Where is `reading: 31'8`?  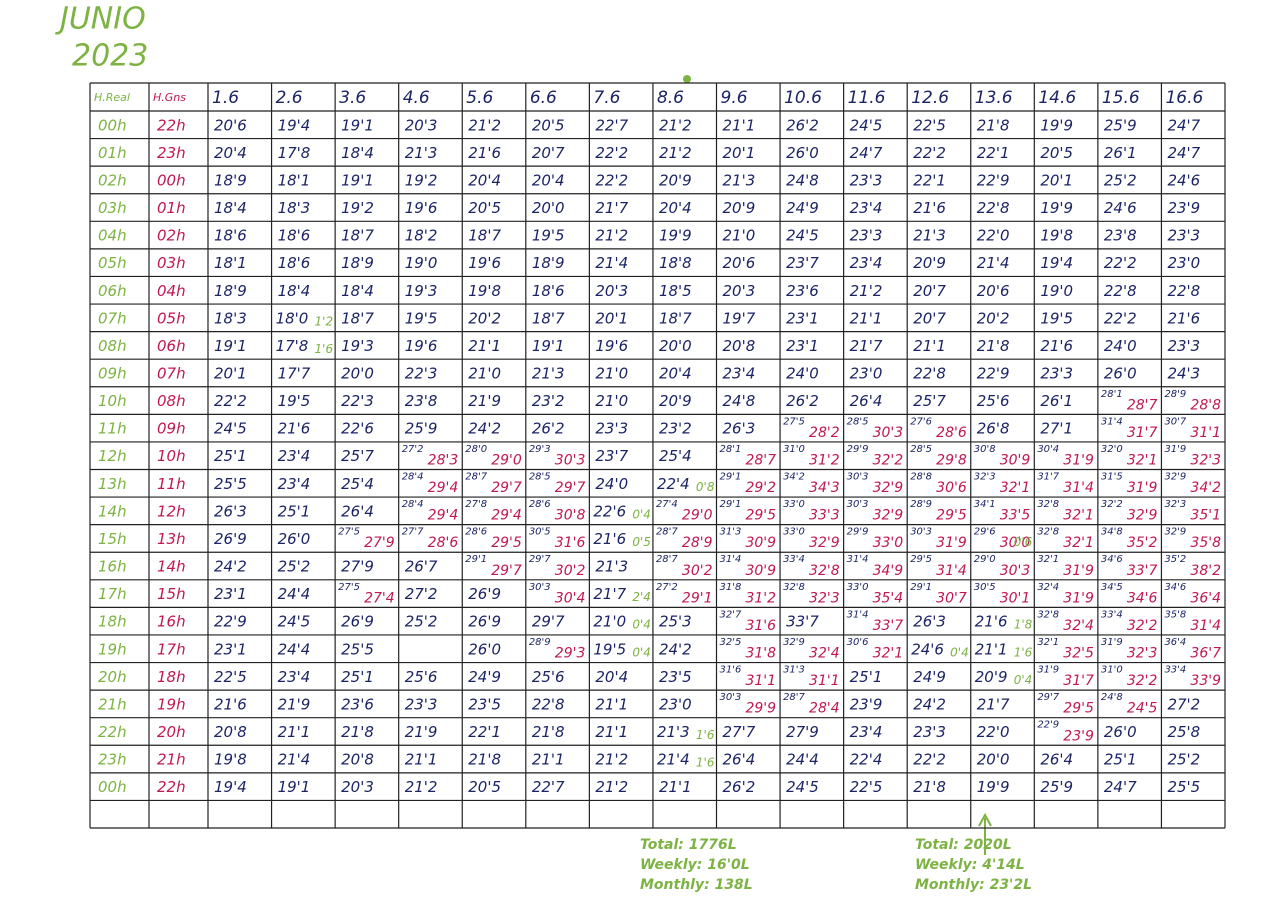
reading: 31'8 is located at coordinates (731, 587).